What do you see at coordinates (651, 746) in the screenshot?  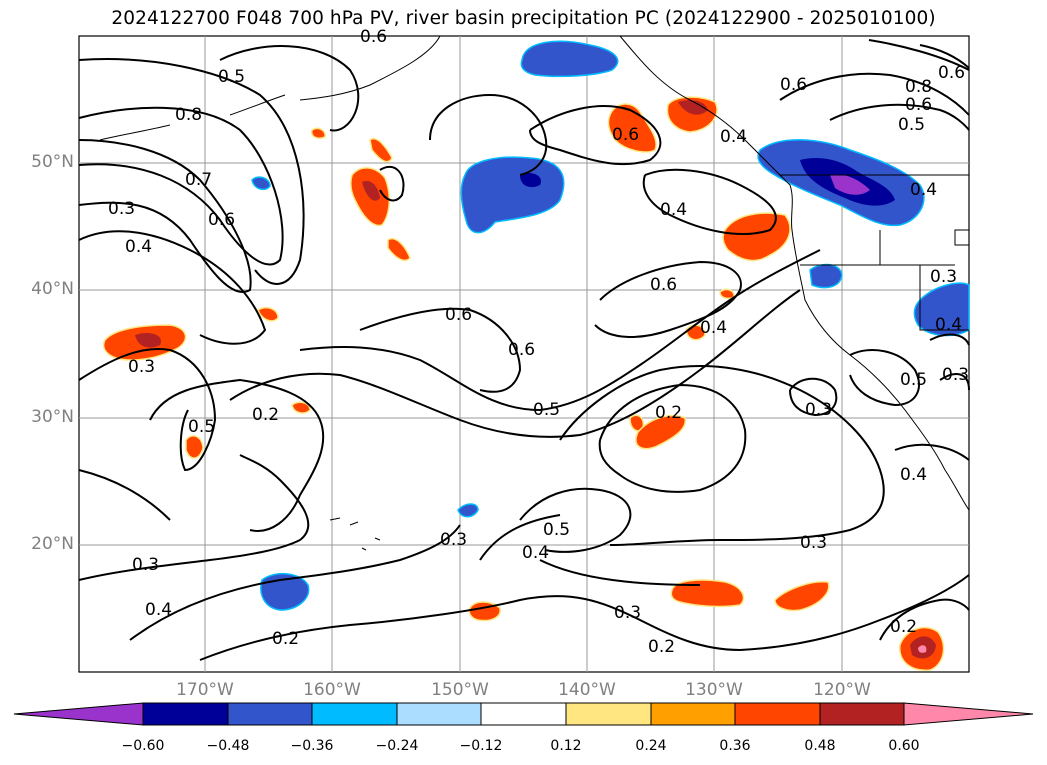 I see `colorbar-tick-label: 0.24` at bounding box center [651, 746].